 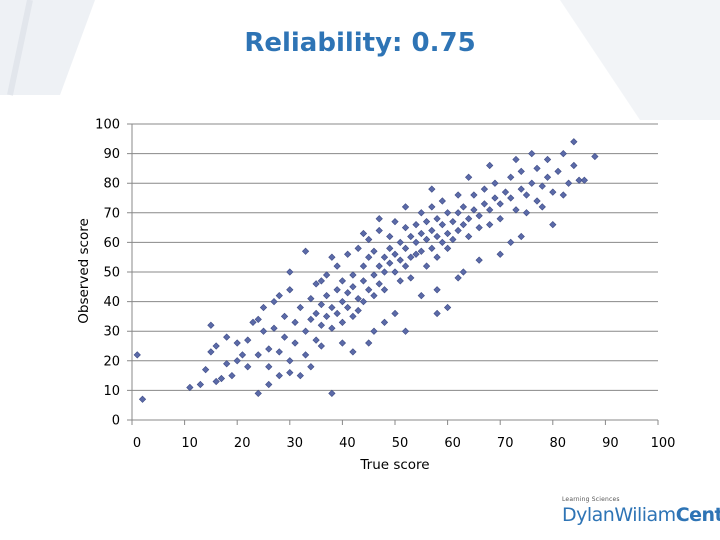 What do you see at coordinates (111, 302) in the screenshot?
I see `y-tick-label: 40` at bounding box center [111, 302].